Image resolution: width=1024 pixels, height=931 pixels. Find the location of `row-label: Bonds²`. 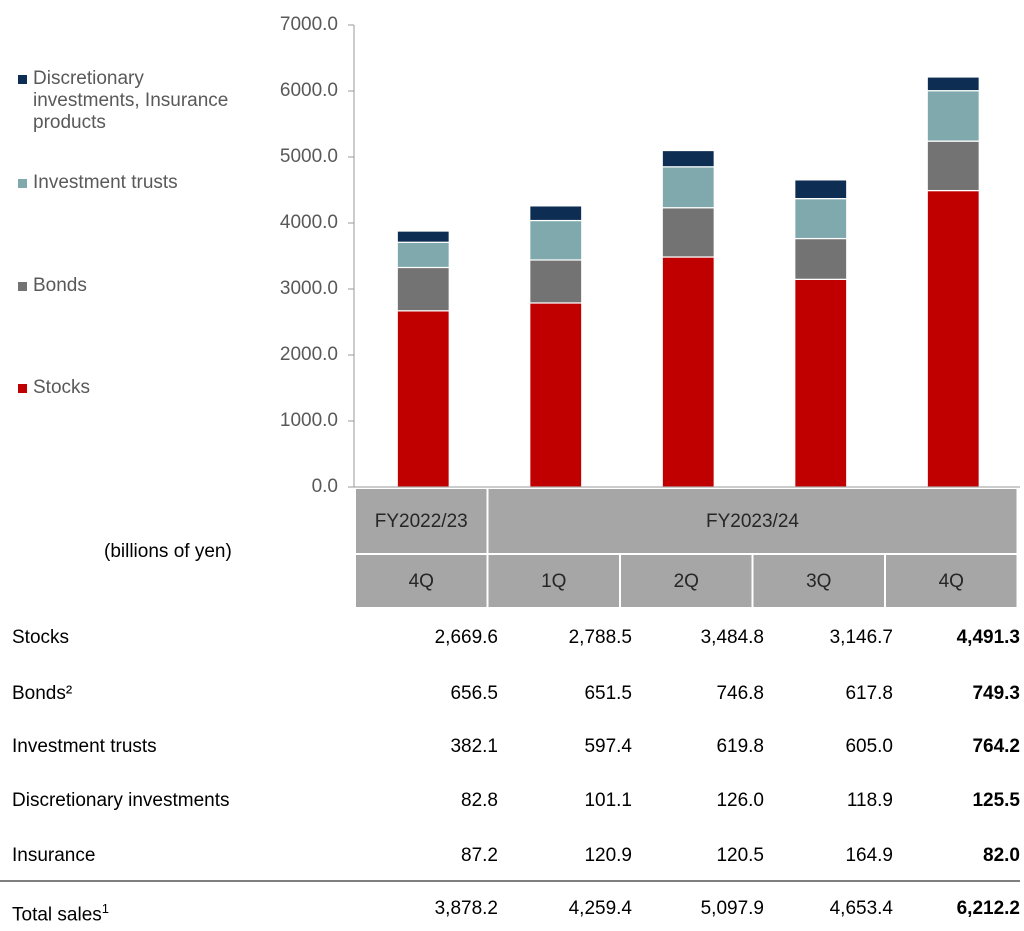

row-label: Bonds² is located at coordinates (42, 693).